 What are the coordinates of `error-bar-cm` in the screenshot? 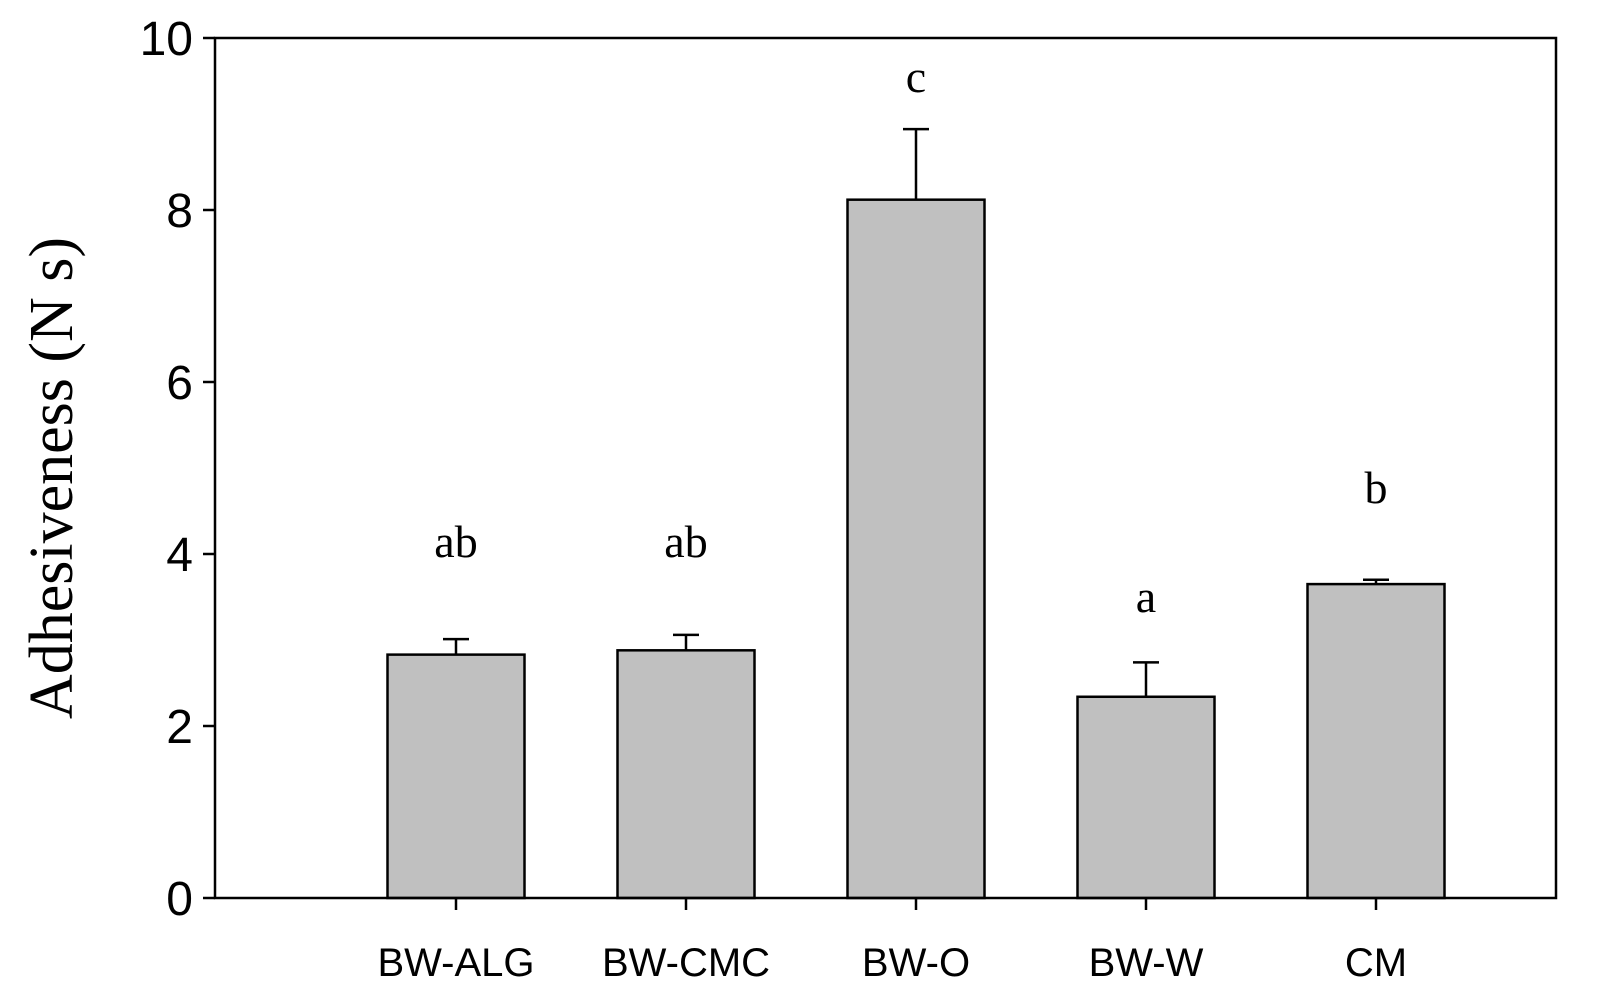 It's located at (1376, 581).